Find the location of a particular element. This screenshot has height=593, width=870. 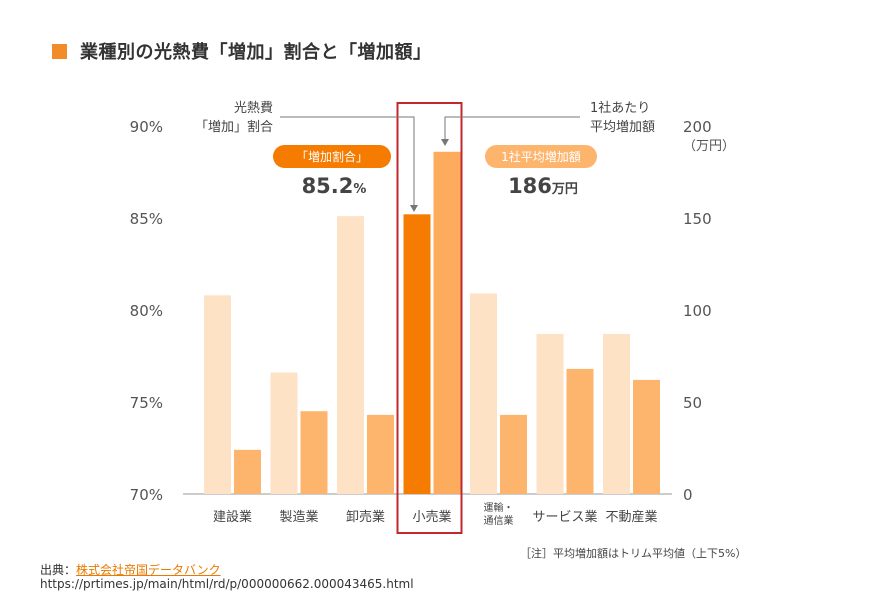

source-label: 出典： is located at coordinates (58, 570).